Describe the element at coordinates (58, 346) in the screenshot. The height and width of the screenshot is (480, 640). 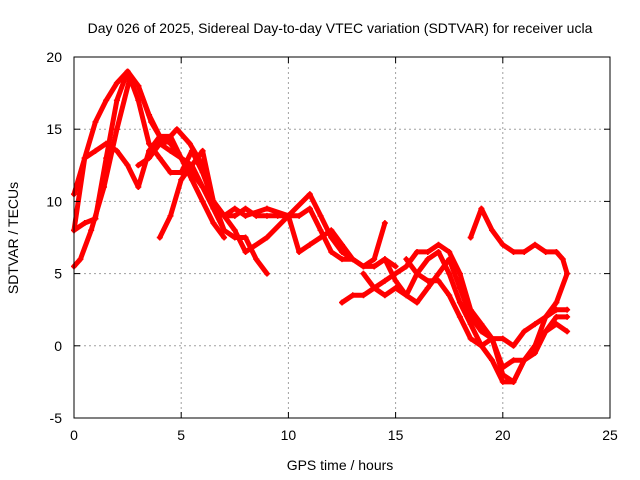
I see `y-tick-label: 0` at that location.